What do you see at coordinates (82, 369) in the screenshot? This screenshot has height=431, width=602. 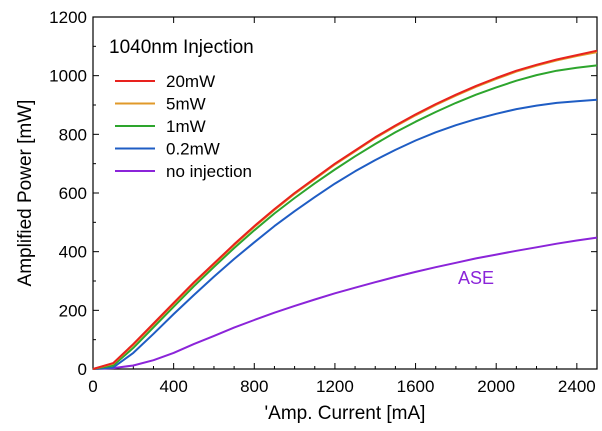 I see `y-tick-label: 0` at bounding box center [82, 369].